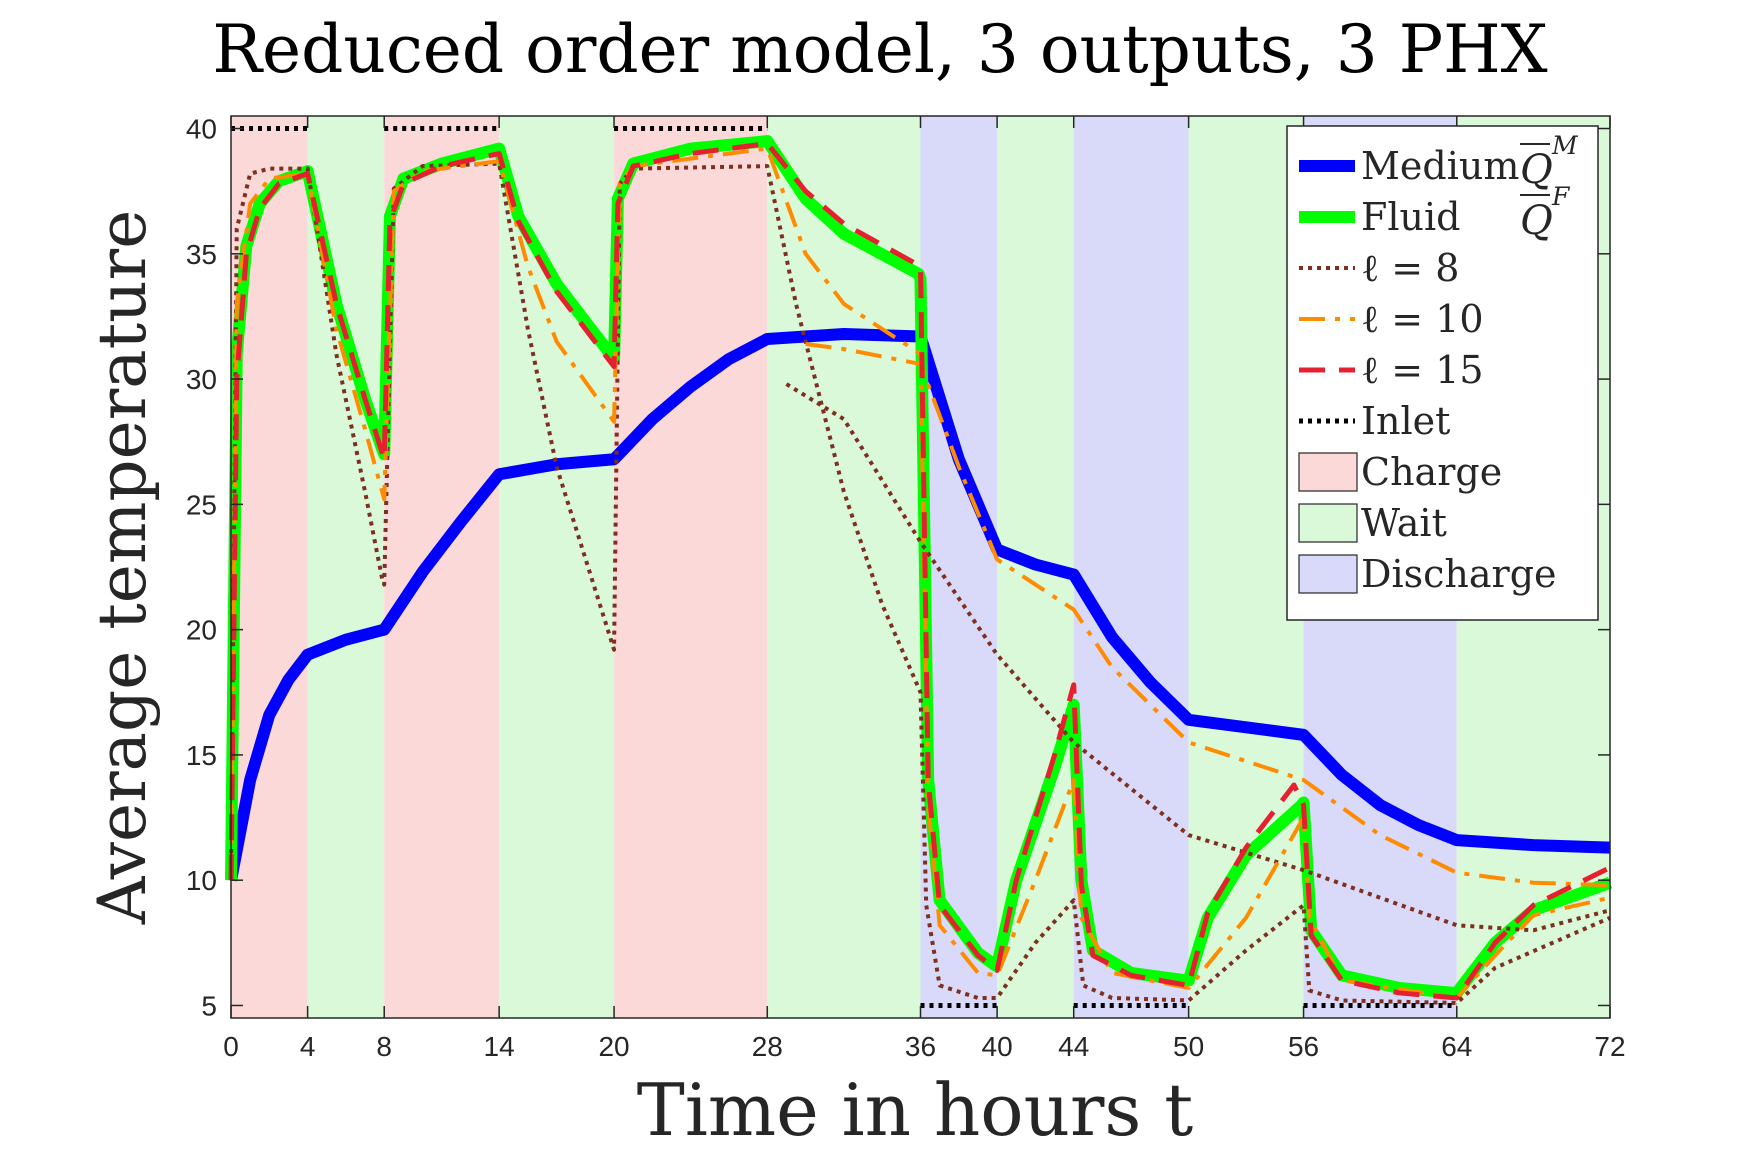 The width and height of the screenshot is (1759, 1159). What do you see at coordinates (201, 880) in the screenshot?
I see `y-tick-label: 10` at bounding box center [201, 880].